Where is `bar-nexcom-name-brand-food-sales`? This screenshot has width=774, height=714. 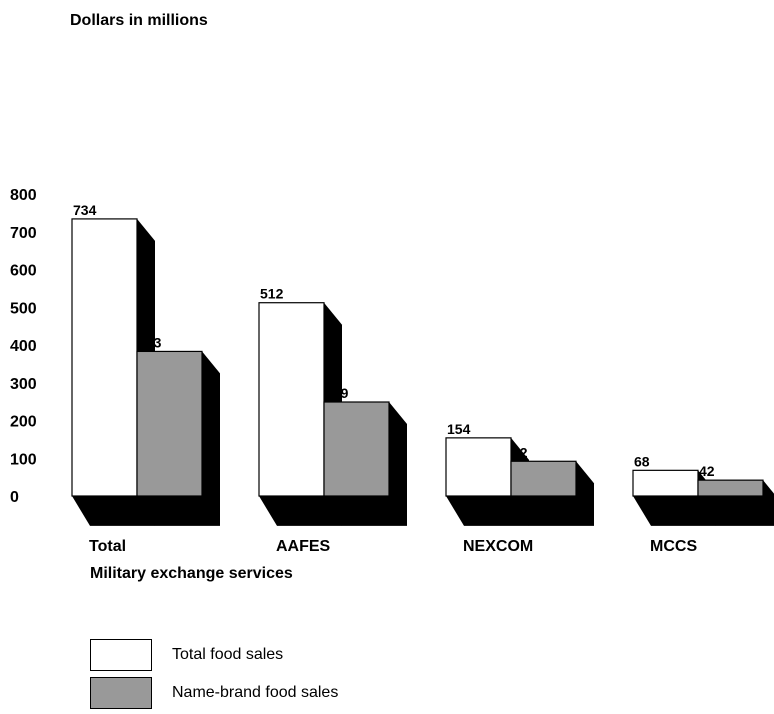 bar-nexcom-name-brand-food-sales is located at coordinates (543, 478).